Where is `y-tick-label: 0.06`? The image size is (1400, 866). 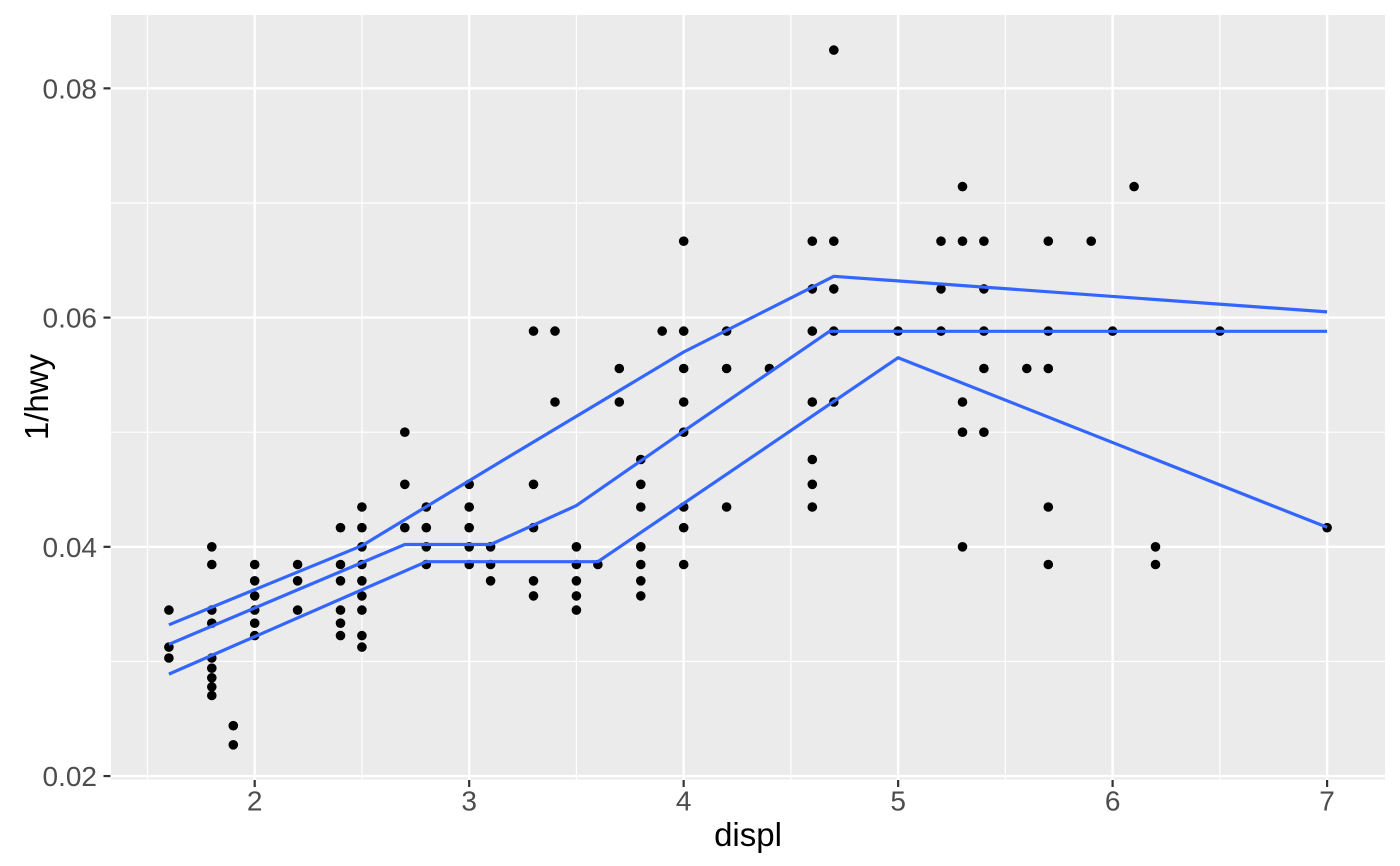
y-tick-label: 0.06 is located at coordinates (70, 318).